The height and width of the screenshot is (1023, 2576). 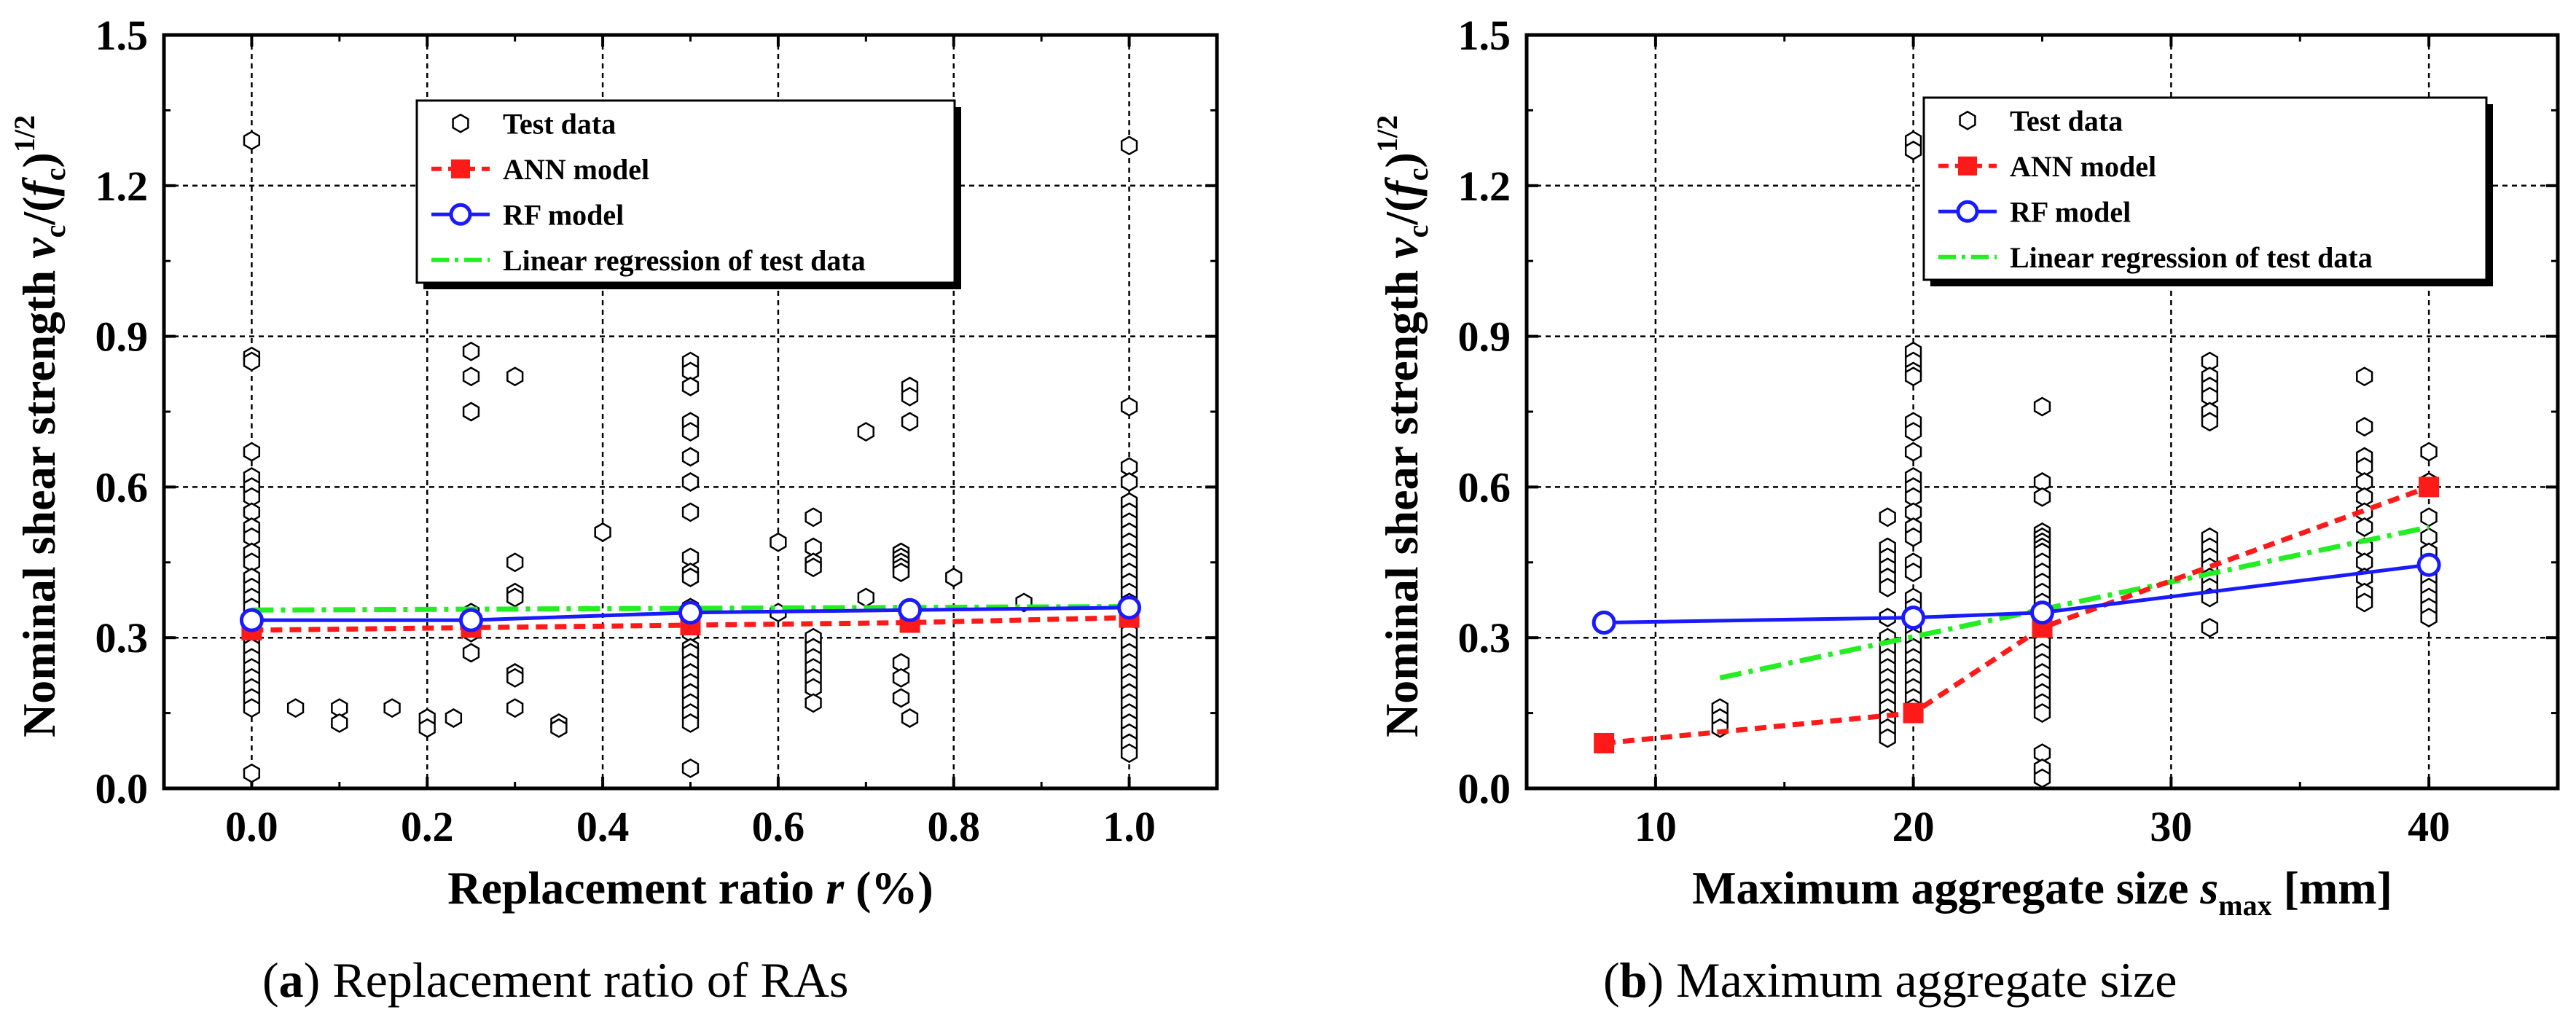 I want to click on x-axis-label-text: Maximum aggregate size, so click(x=1946, y=888).